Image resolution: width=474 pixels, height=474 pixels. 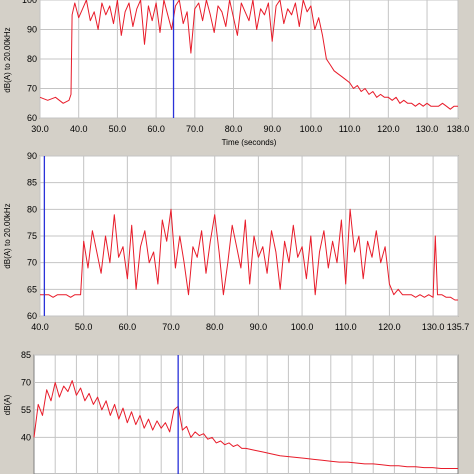 What do you see at coordinates (26, 410) in the screenshot?
I see `y-tick-label: 55` at bounding box center [26, 410].